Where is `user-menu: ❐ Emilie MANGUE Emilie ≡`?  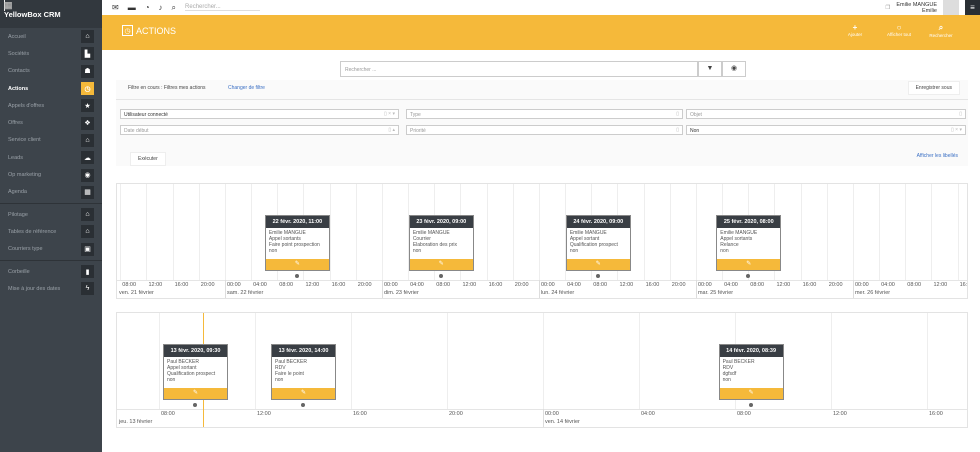 user-menu: ❐ Emilie MANGUE Emilie ≡ is located at coordinates (932, 7).